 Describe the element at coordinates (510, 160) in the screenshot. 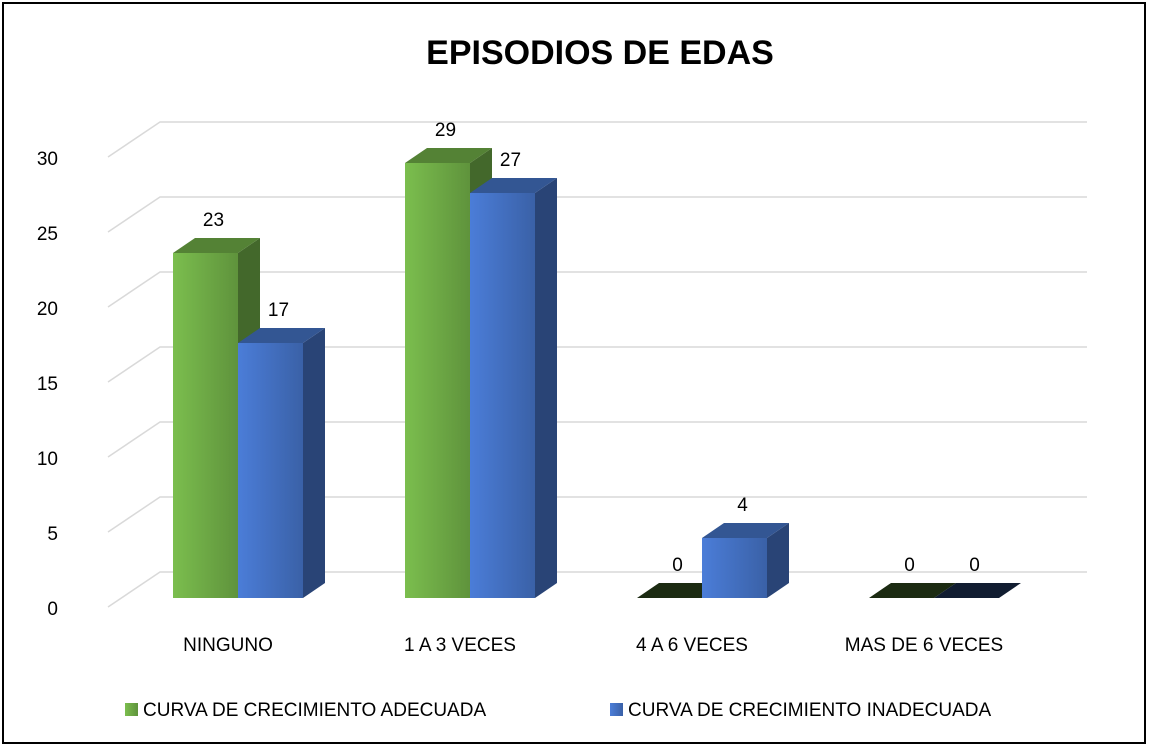

I see `value-label: 27` at that location.